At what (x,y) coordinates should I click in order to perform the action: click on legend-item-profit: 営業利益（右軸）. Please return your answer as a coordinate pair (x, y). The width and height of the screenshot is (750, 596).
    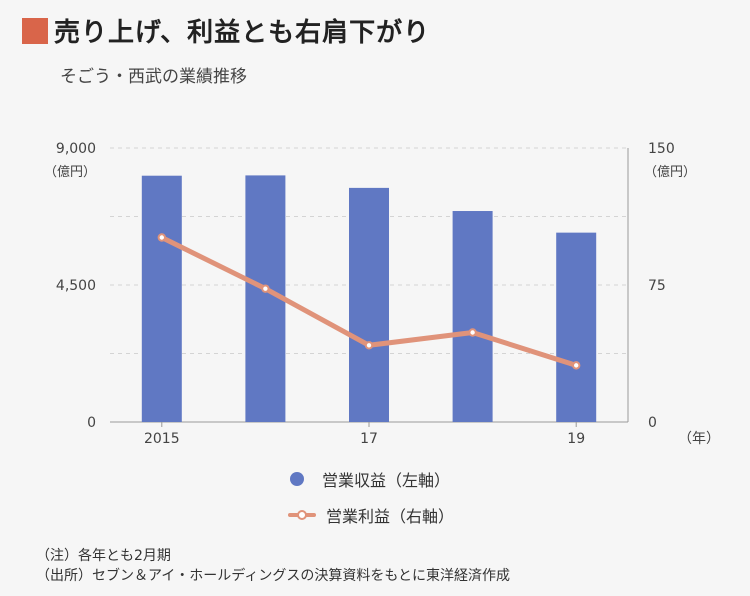
    Looking at the image, I should click on (371, 515).